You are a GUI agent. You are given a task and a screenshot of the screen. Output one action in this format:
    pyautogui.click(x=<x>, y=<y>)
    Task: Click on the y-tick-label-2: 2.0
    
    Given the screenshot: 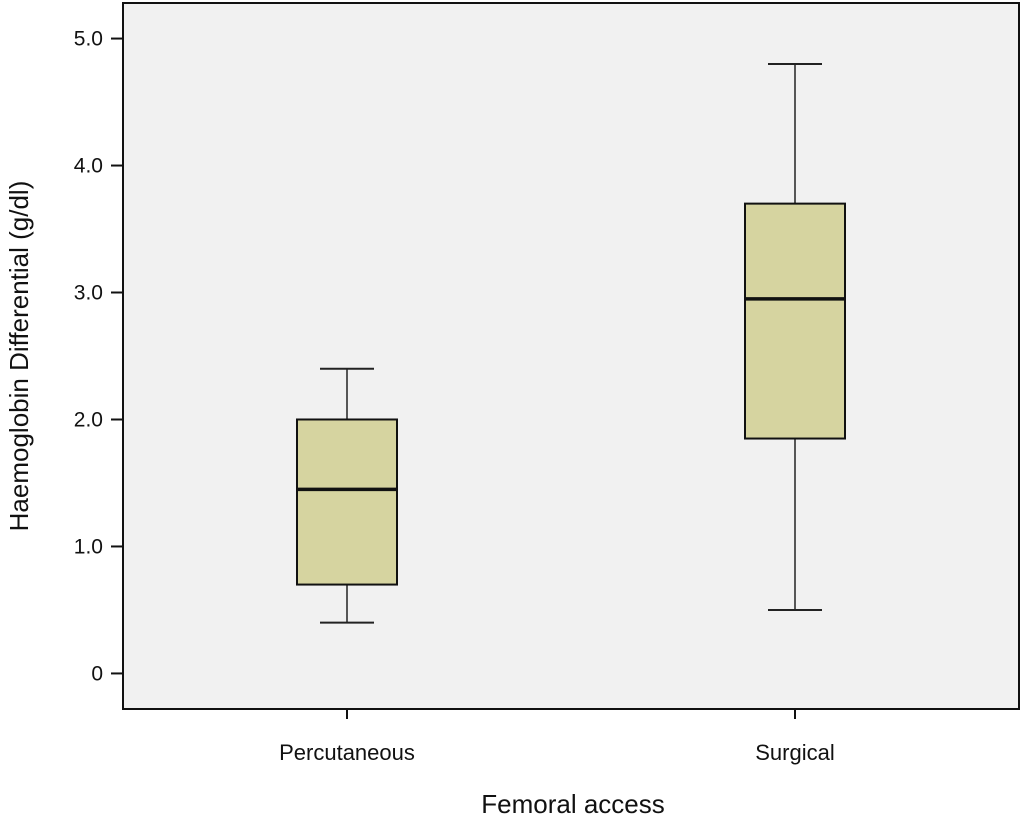 What is the action you would take?
    pyautogui.click(x=88, y=419)
    